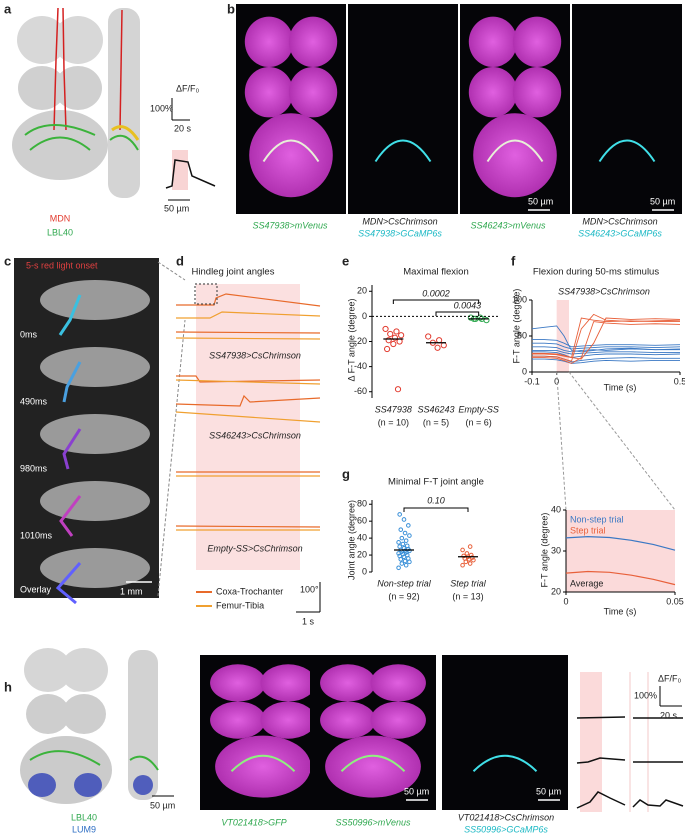  What do you see at coordinates (384, 732) in the screenshot?
I see `confocal-images` at bounding box center [384, 732].